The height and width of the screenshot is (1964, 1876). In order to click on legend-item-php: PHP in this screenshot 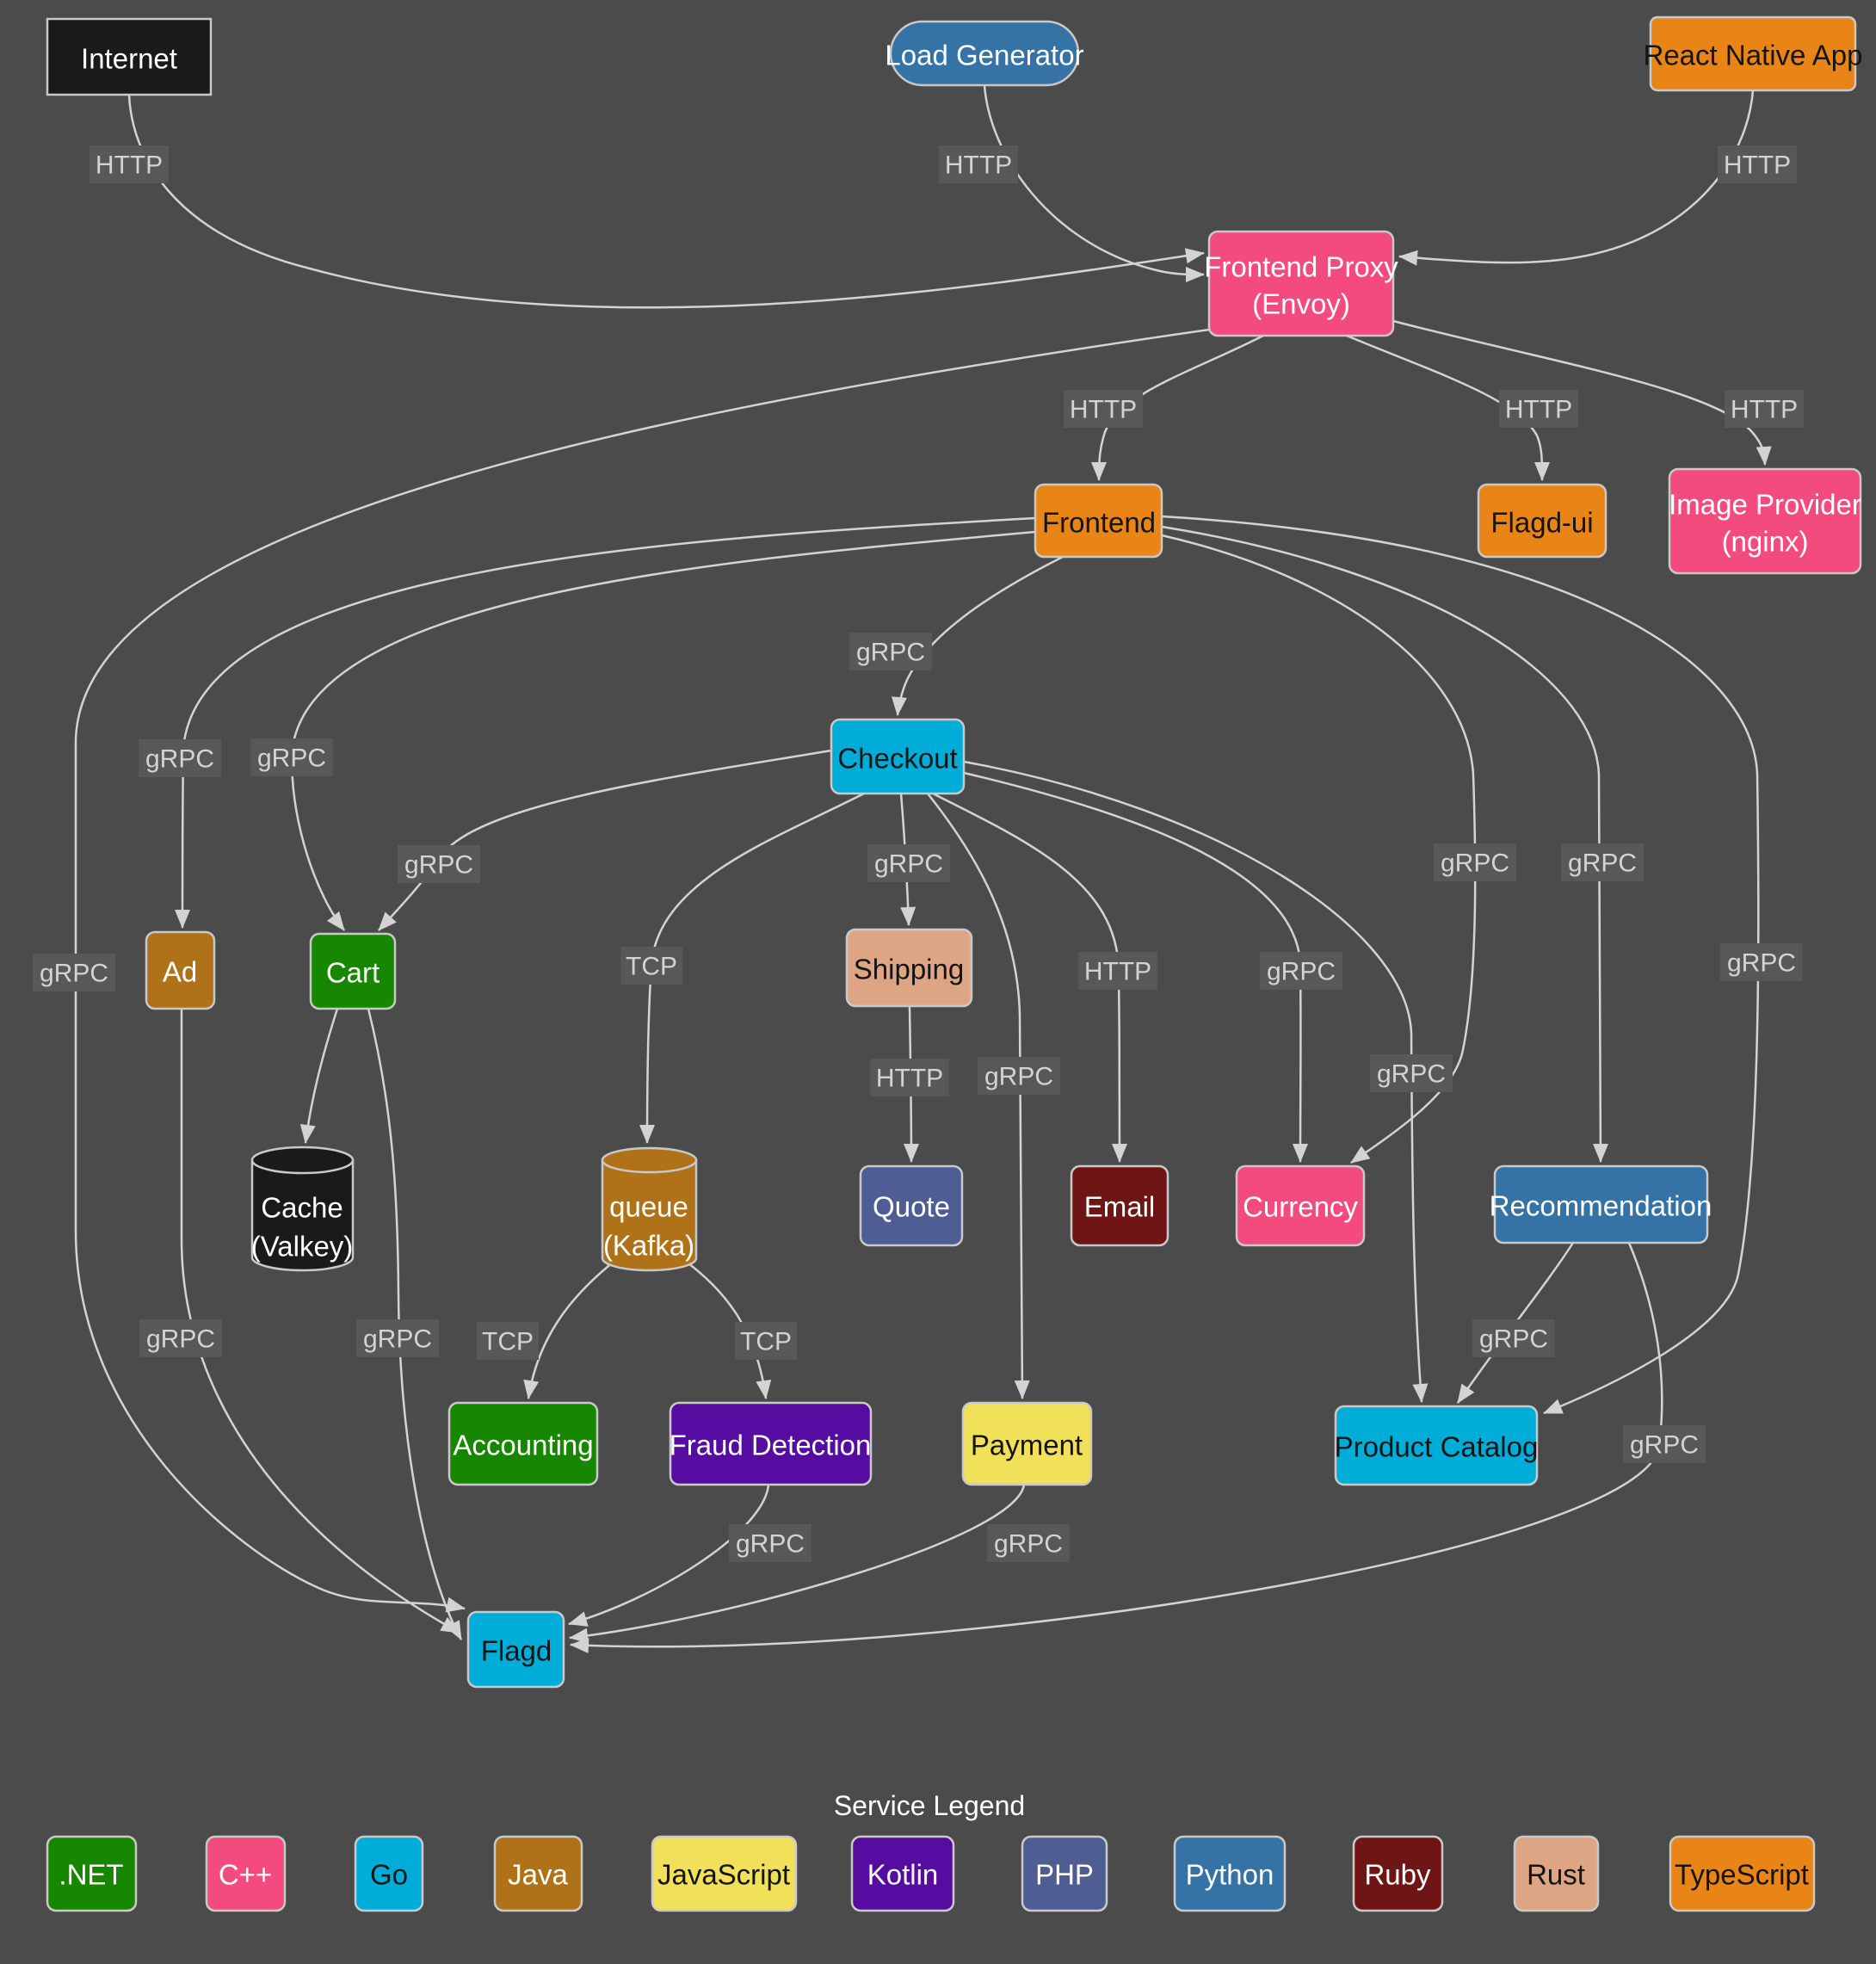, I will do `click(1065, 1873)`.